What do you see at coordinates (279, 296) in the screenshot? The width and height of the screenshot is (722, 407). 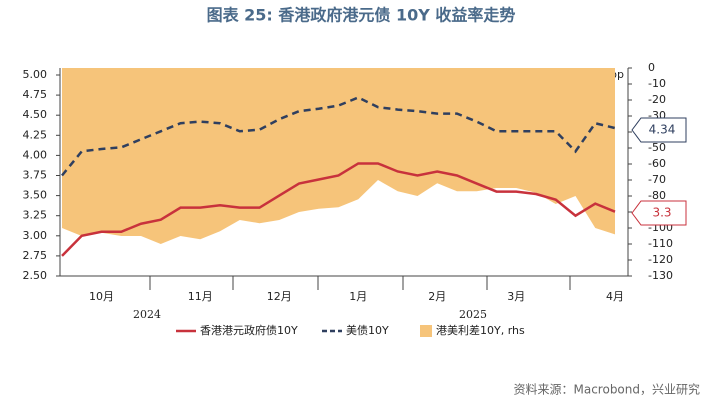 I see `x-tick-label: 12月` at bounding box center [279, 296].